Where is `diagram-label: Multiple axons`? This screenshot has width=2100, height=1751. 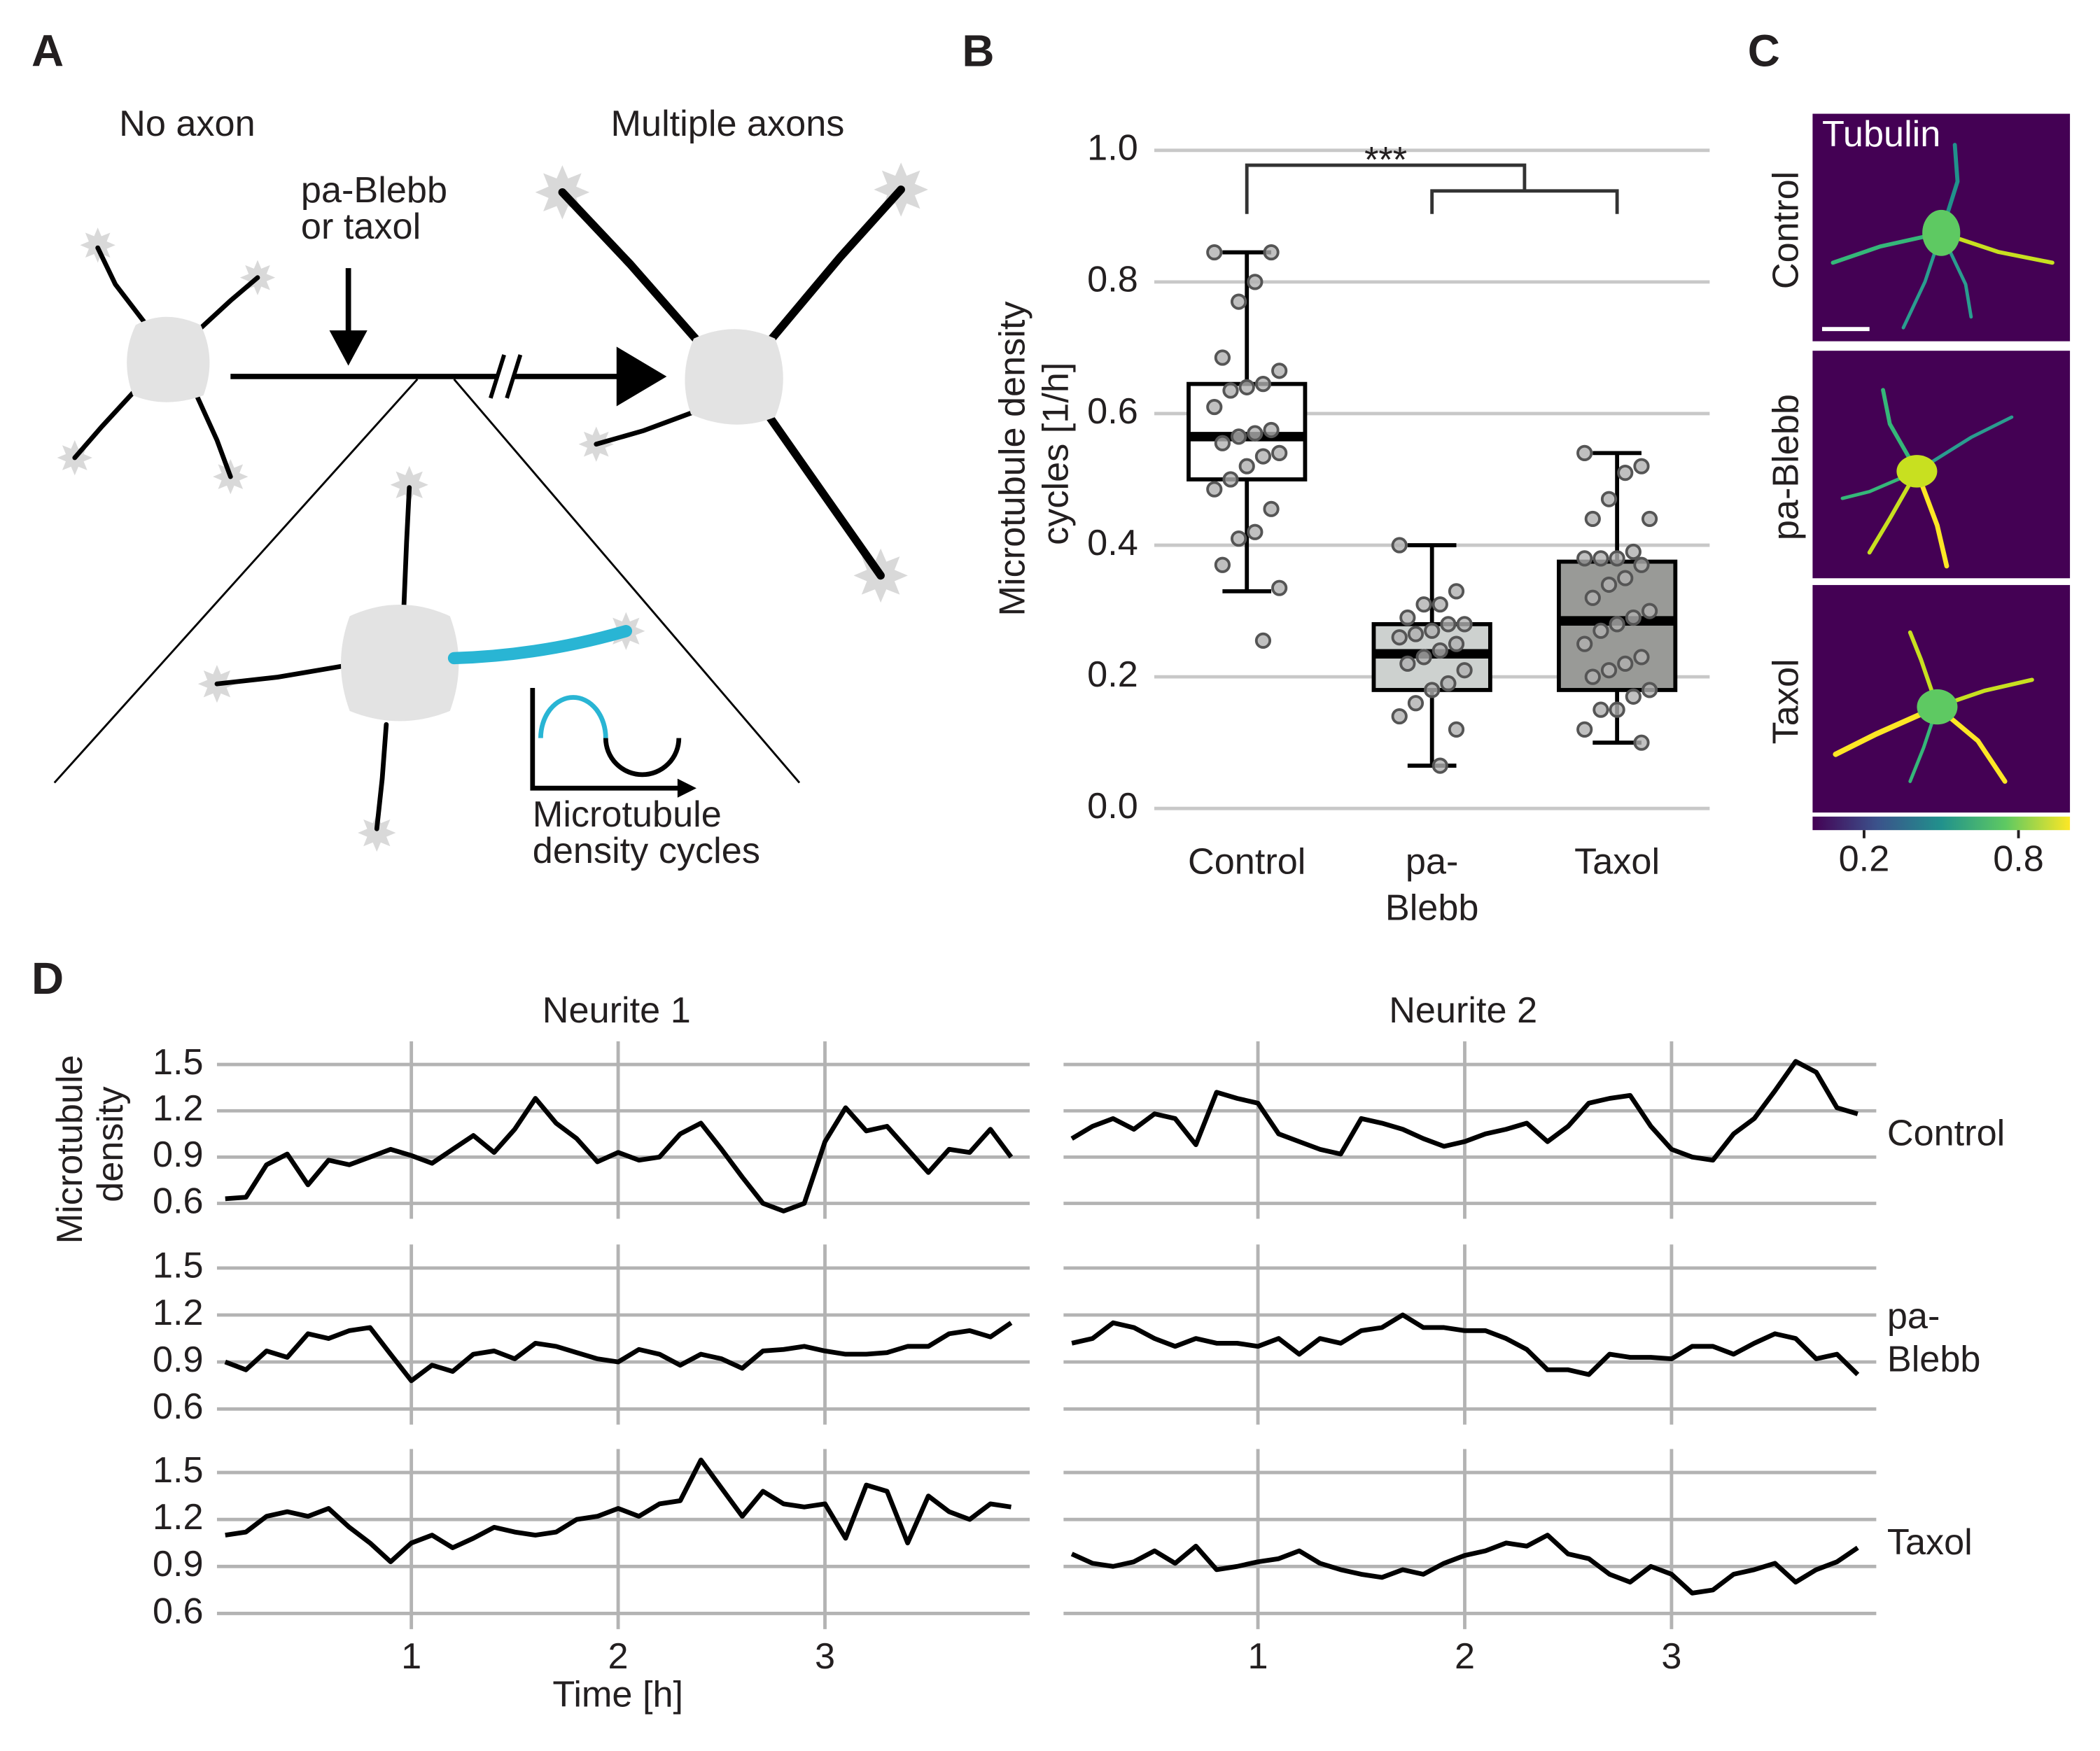
diagram-label: Multiple axons is located at coordinates (728, 124).